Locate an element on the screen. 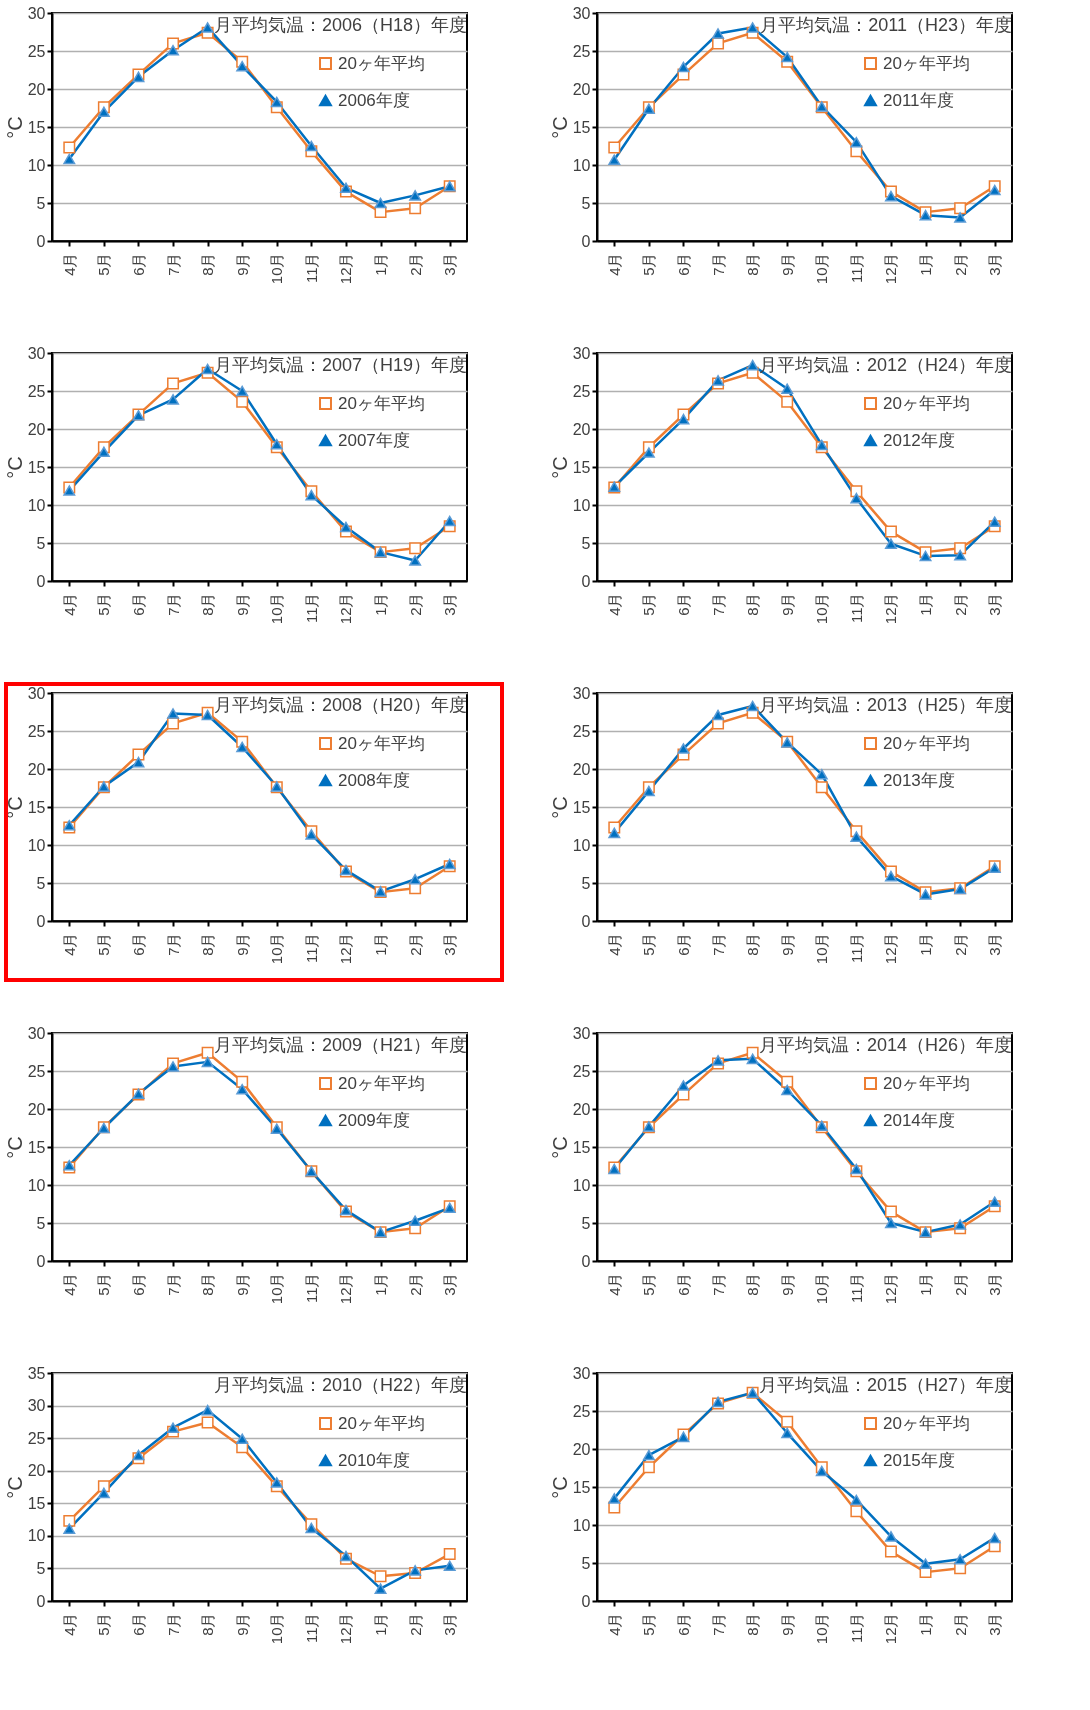 The height and width of the screenshot is (1710, 1090). legend-label: 2012年度 is located at coordinates (919, 440).